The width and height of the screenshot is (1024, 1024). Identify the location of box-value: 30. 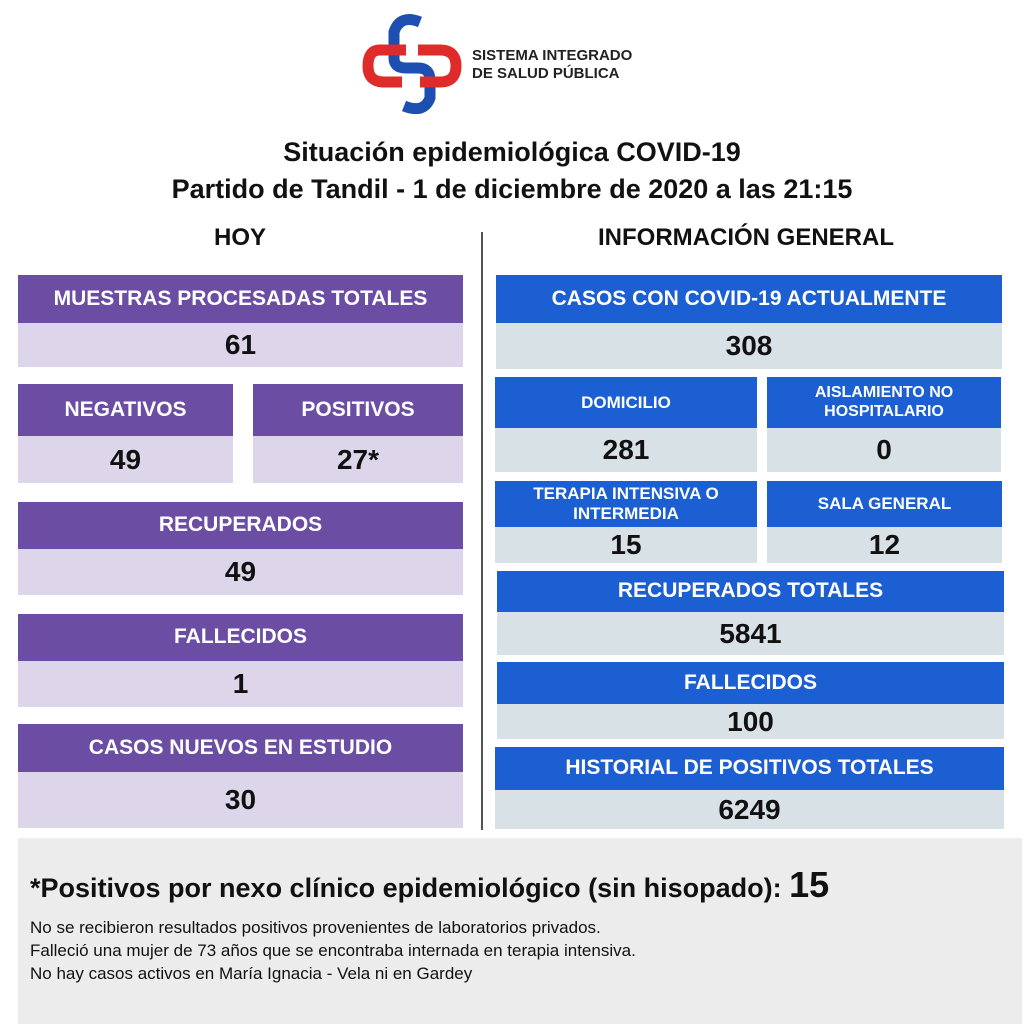
(240, 800).